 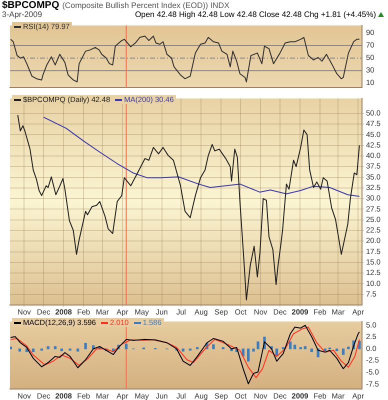 I want to click on text: Open 42.48 High 42.48 Low 42.48 Close 42.48 Chg +1.81 (+4.45%), so click(x=255, y=14).